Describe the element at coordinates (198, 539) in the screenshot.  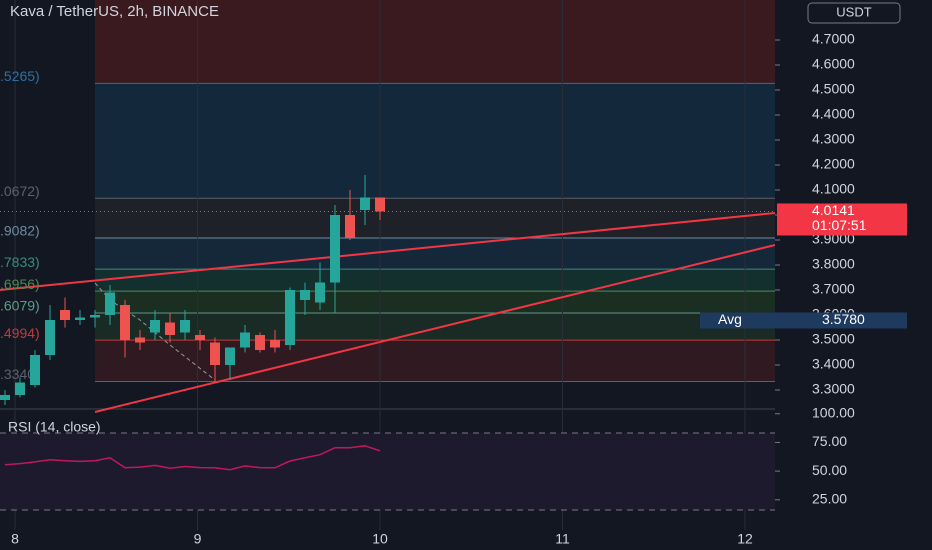
I see `x-tick-label: 9` at that location.